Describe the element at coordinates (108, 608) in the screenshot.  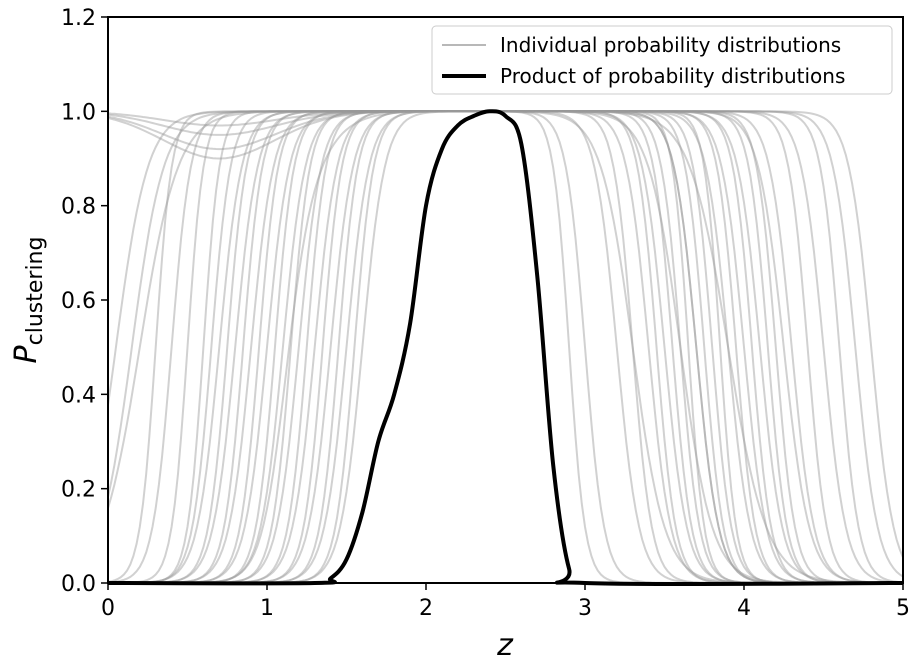
I see `x-tick-label: 0` at that location.